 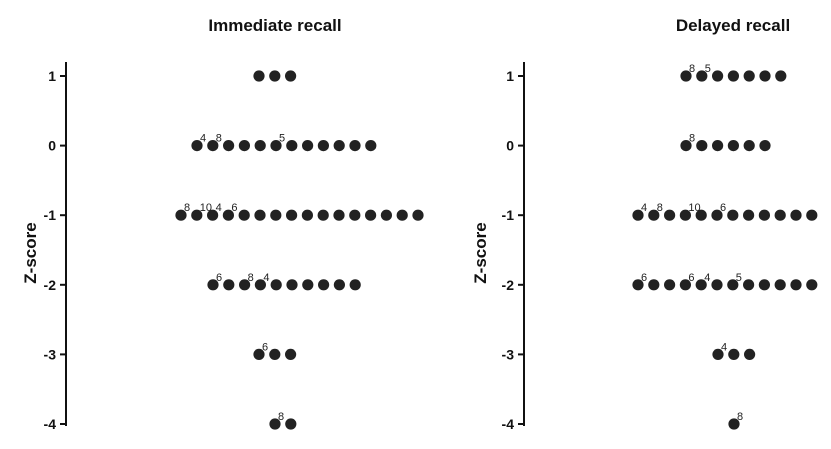 What do you see at coordinates (508, 354) in the screenshot?
I see `y-tick-label: -3` at bounding box center [508, 354].